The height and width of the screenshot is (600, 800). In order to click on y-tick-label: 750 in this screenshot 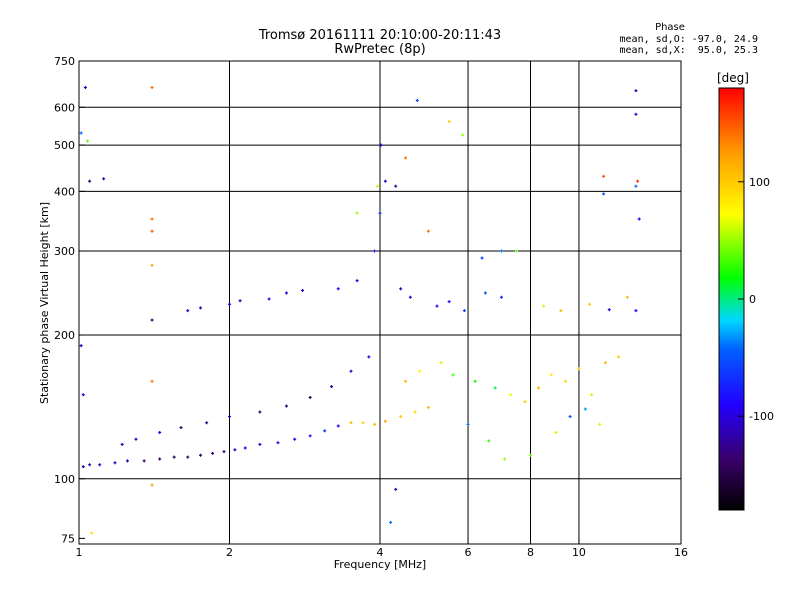, I will do `click(64, 61)`.